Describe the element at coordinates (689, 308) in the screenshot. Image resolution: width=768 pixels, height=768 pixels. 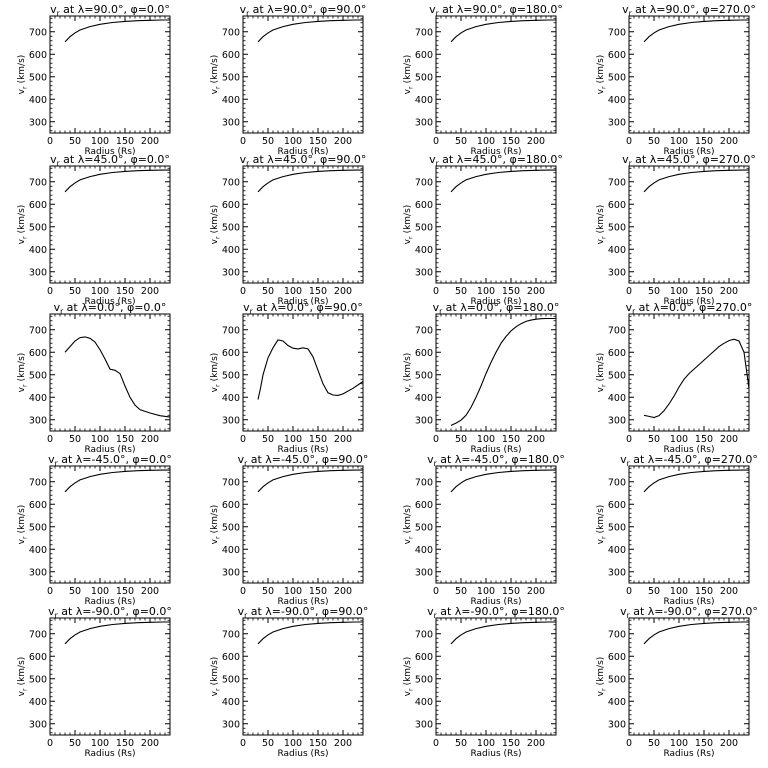
I see `chart-title: vr at λ=0.0°, φ=270.0°` at that location.